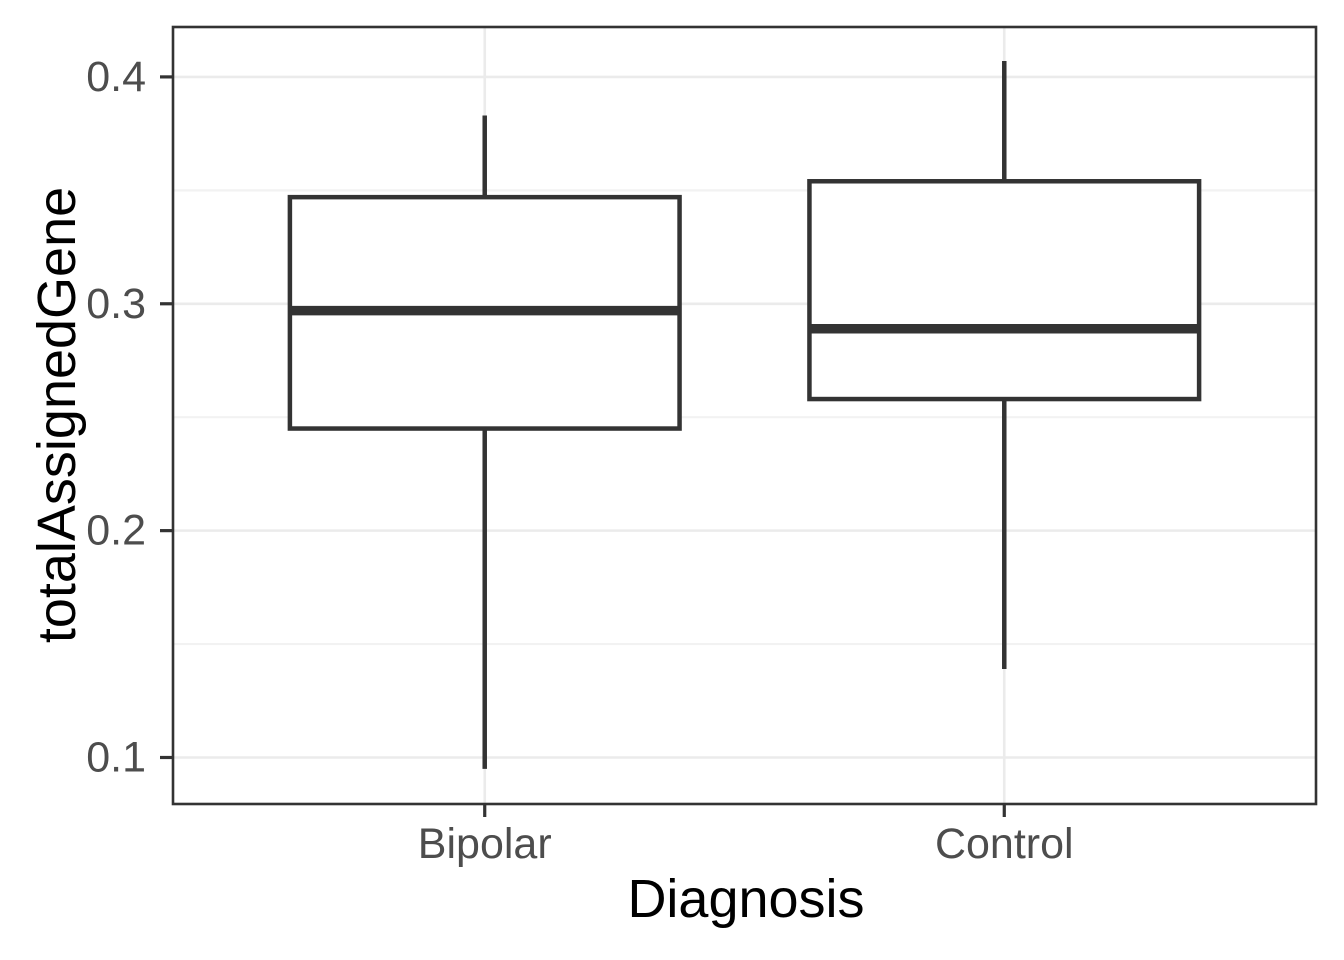  I want to click on y-tick-label-0.1: 0.1, so click(116, 757).